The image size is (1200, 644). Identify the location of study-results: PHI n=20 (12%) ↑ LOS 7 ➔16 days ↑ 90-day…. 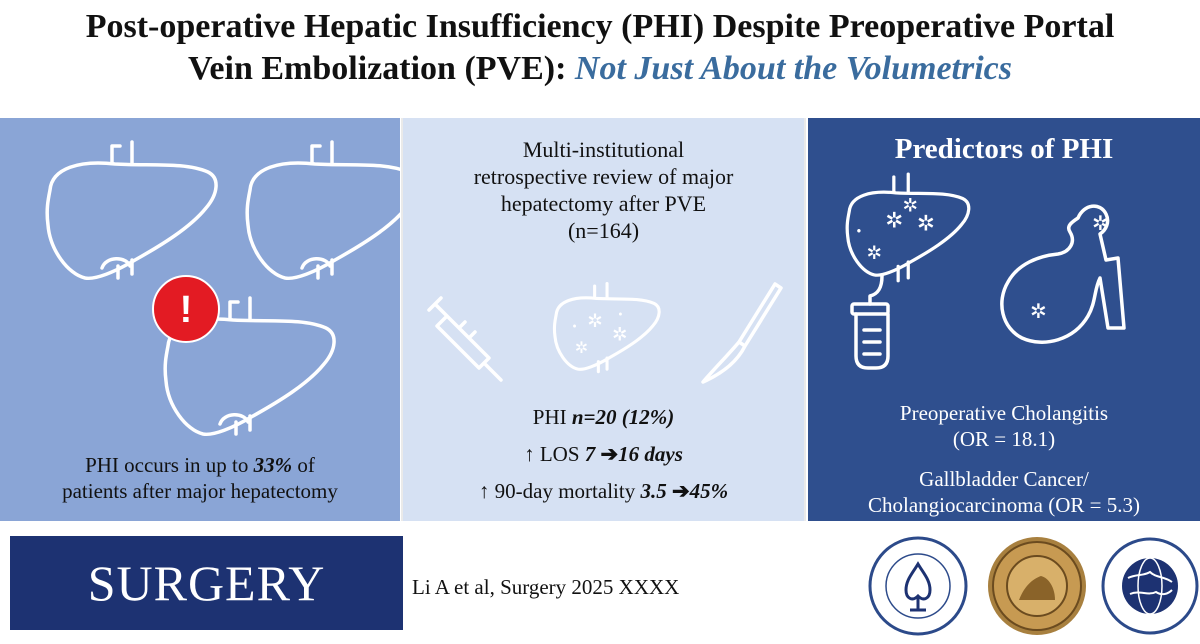
(603, 454).